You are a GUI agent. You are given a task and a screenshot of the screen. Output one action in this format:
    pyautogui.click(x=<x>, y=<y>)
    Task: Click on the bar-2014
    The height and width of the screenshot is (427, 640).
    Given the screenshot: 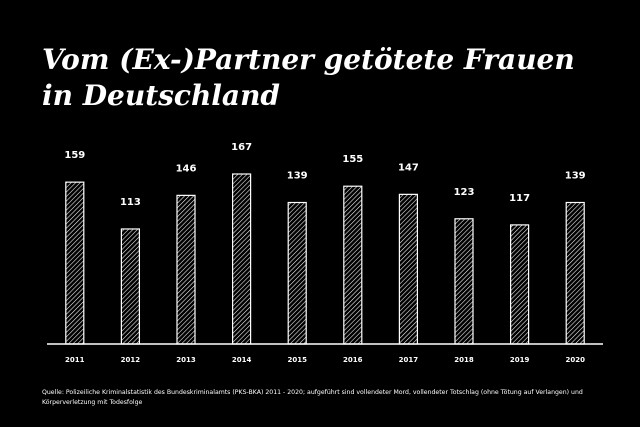 What is the action you would take?
    pyautogui.click(x=242, y=259)
    